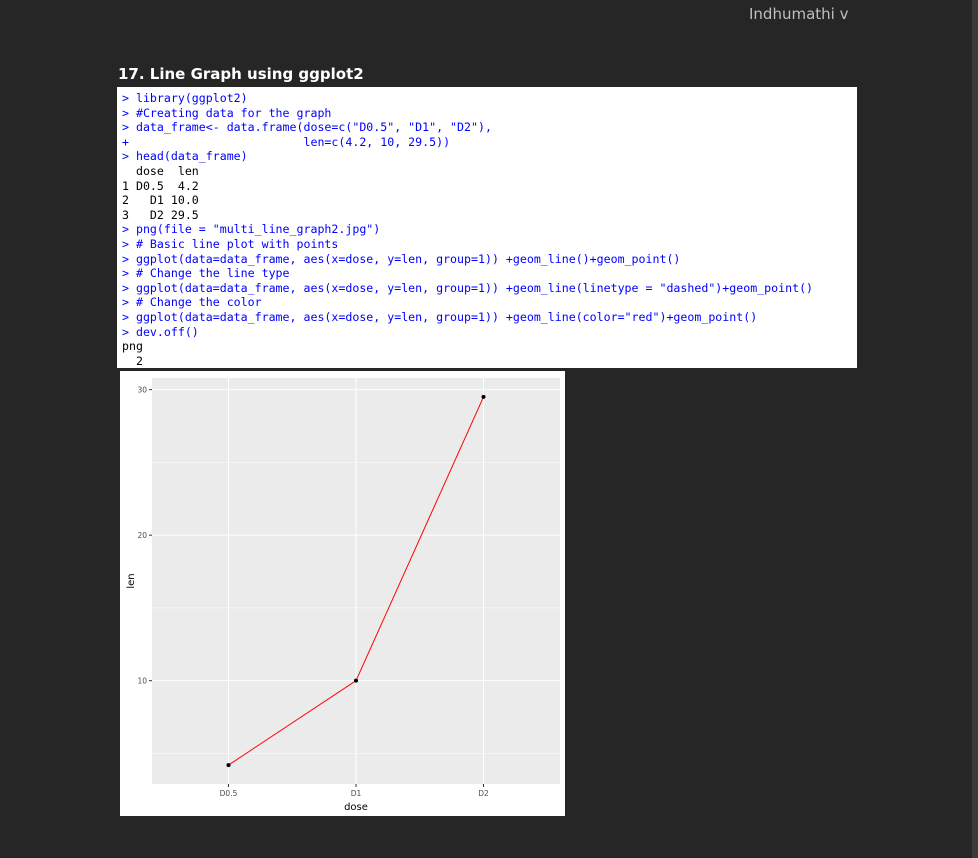 This screenshot has width=978, height=858. Describe the element at coordinates (241, 74) in the screenshot. I see `section-heading: 17. Line Graph using ggplot2` at that location.